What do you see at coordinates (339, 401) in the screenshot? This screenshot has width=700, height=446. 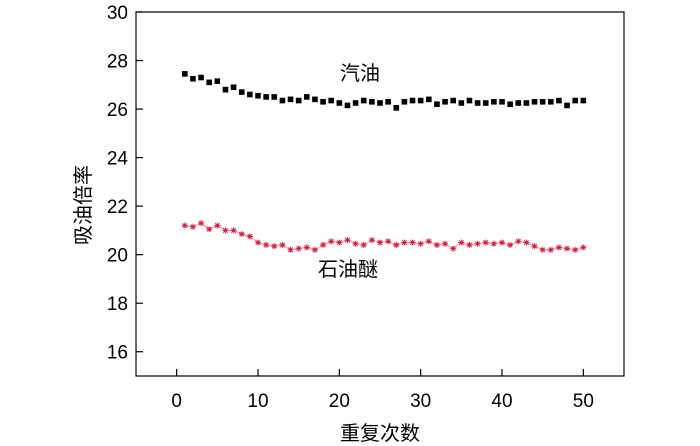 I see `x-tick-label: 20` at bounding box center [339, 401].